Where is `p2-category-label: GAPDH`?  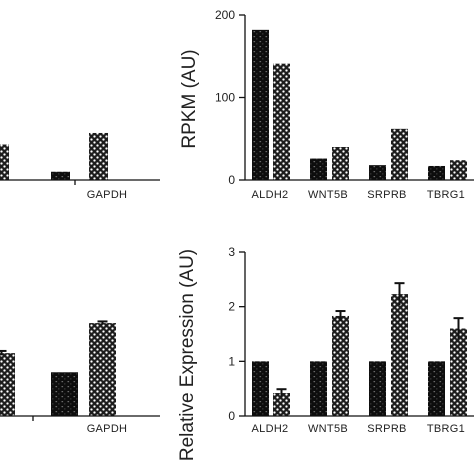 p2-category-label: GAPDH is located at coordinates (107, 429).